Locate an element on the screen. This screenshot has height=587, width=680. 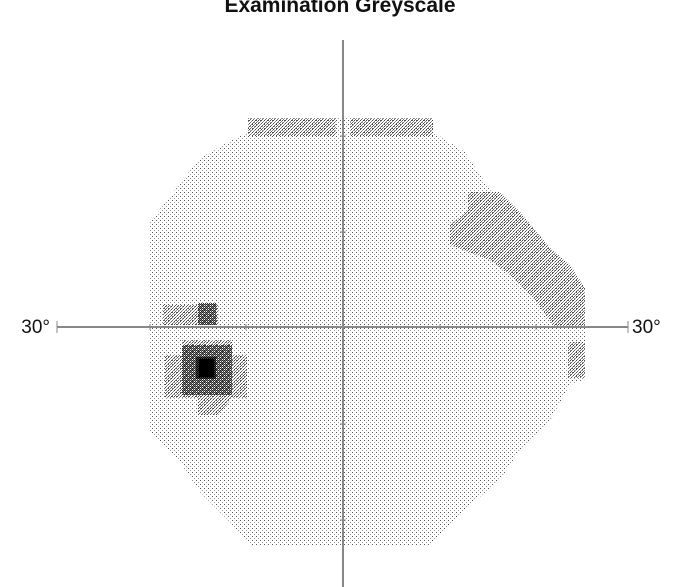
axis-label-right: 30° is located at coordinates (646, 327).